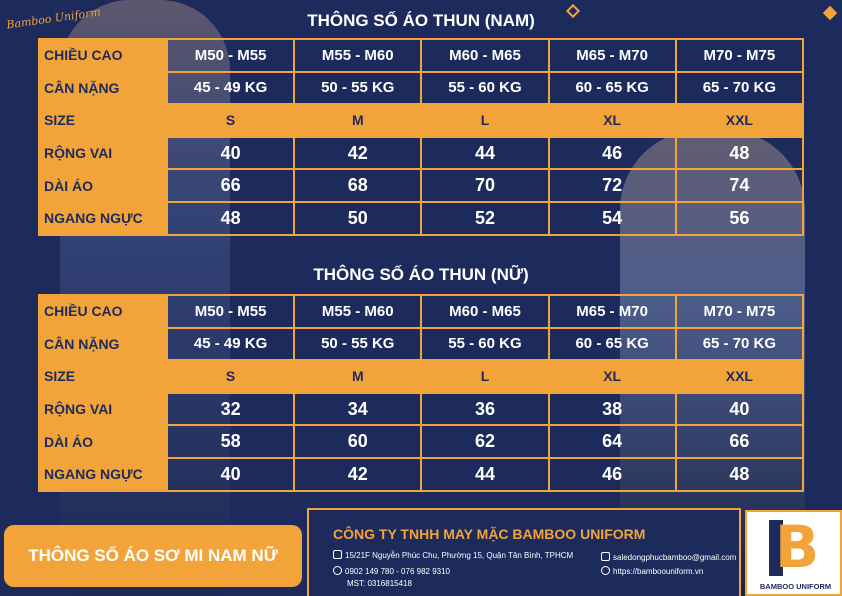  I want to click on table-row: SIZE S M L XL XXL, so click(421, 376).